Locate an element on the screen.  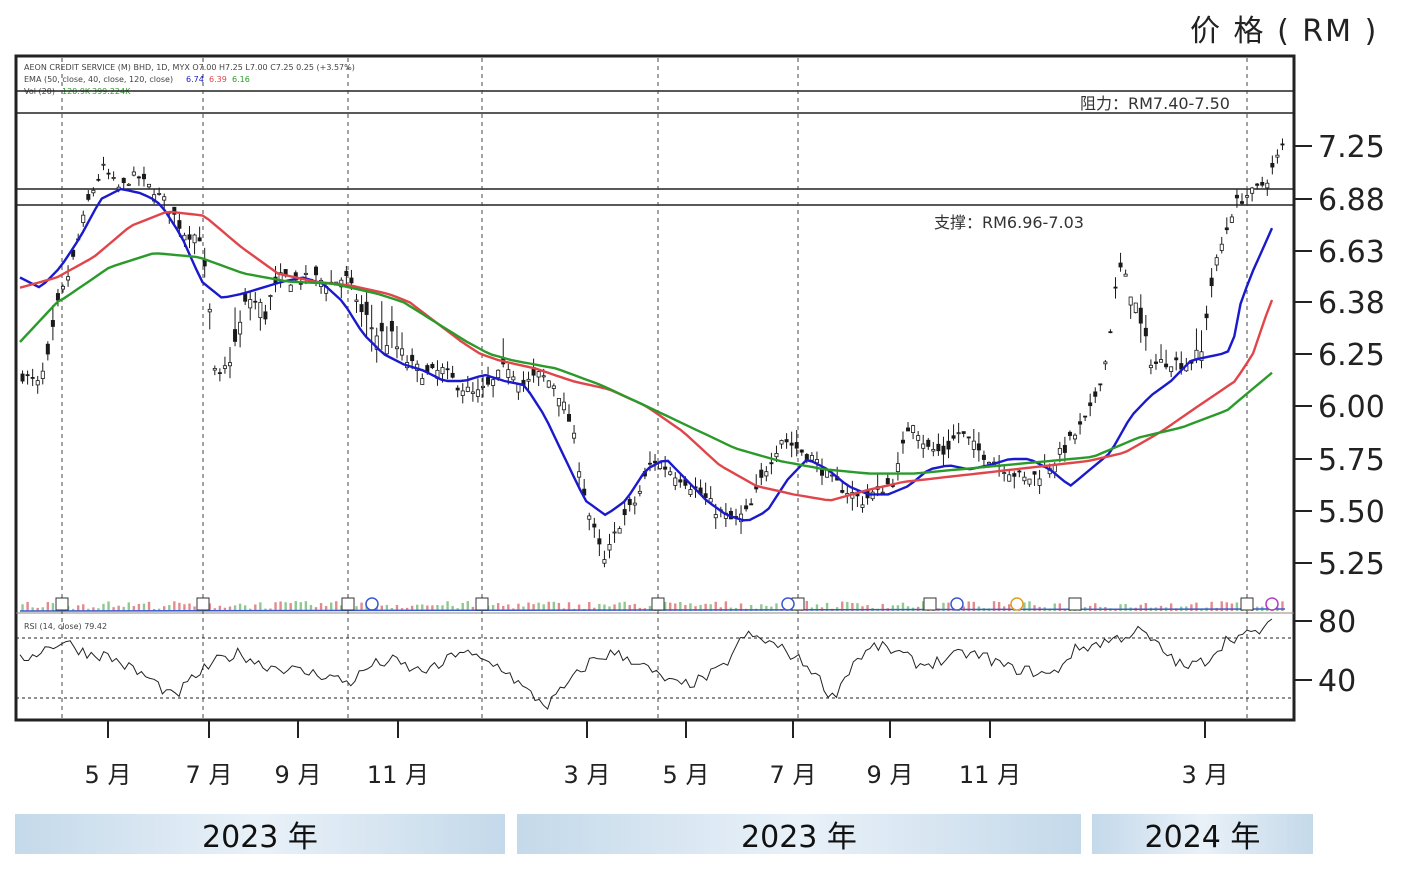
y-tick-label: 7.25 is located at coordinates (1351, 147).